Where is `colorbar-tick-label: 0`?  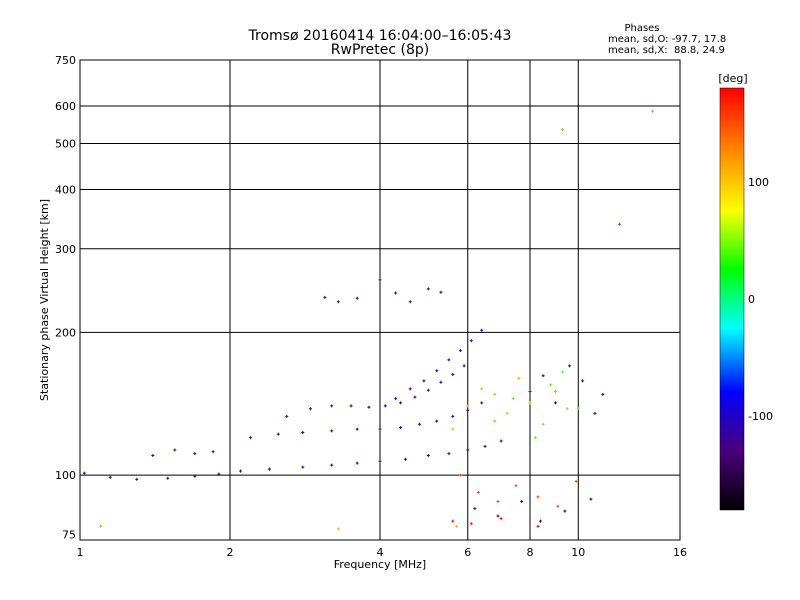
colorbar-tick-label: 0 is located at coordinates (751, 299).